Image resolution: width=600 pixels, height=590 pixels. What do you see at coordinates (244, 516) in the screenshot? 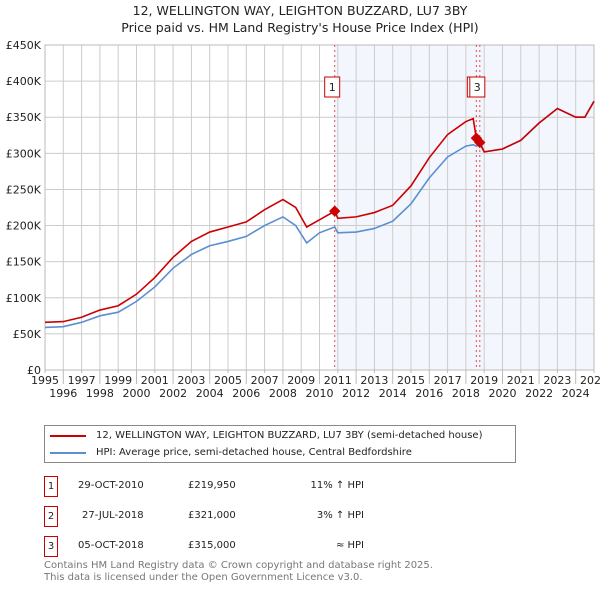
I see `transaction-row: 2 27-JUL-2018 £321,000 3% ↑ HPI` at bounding box center [244, 516].